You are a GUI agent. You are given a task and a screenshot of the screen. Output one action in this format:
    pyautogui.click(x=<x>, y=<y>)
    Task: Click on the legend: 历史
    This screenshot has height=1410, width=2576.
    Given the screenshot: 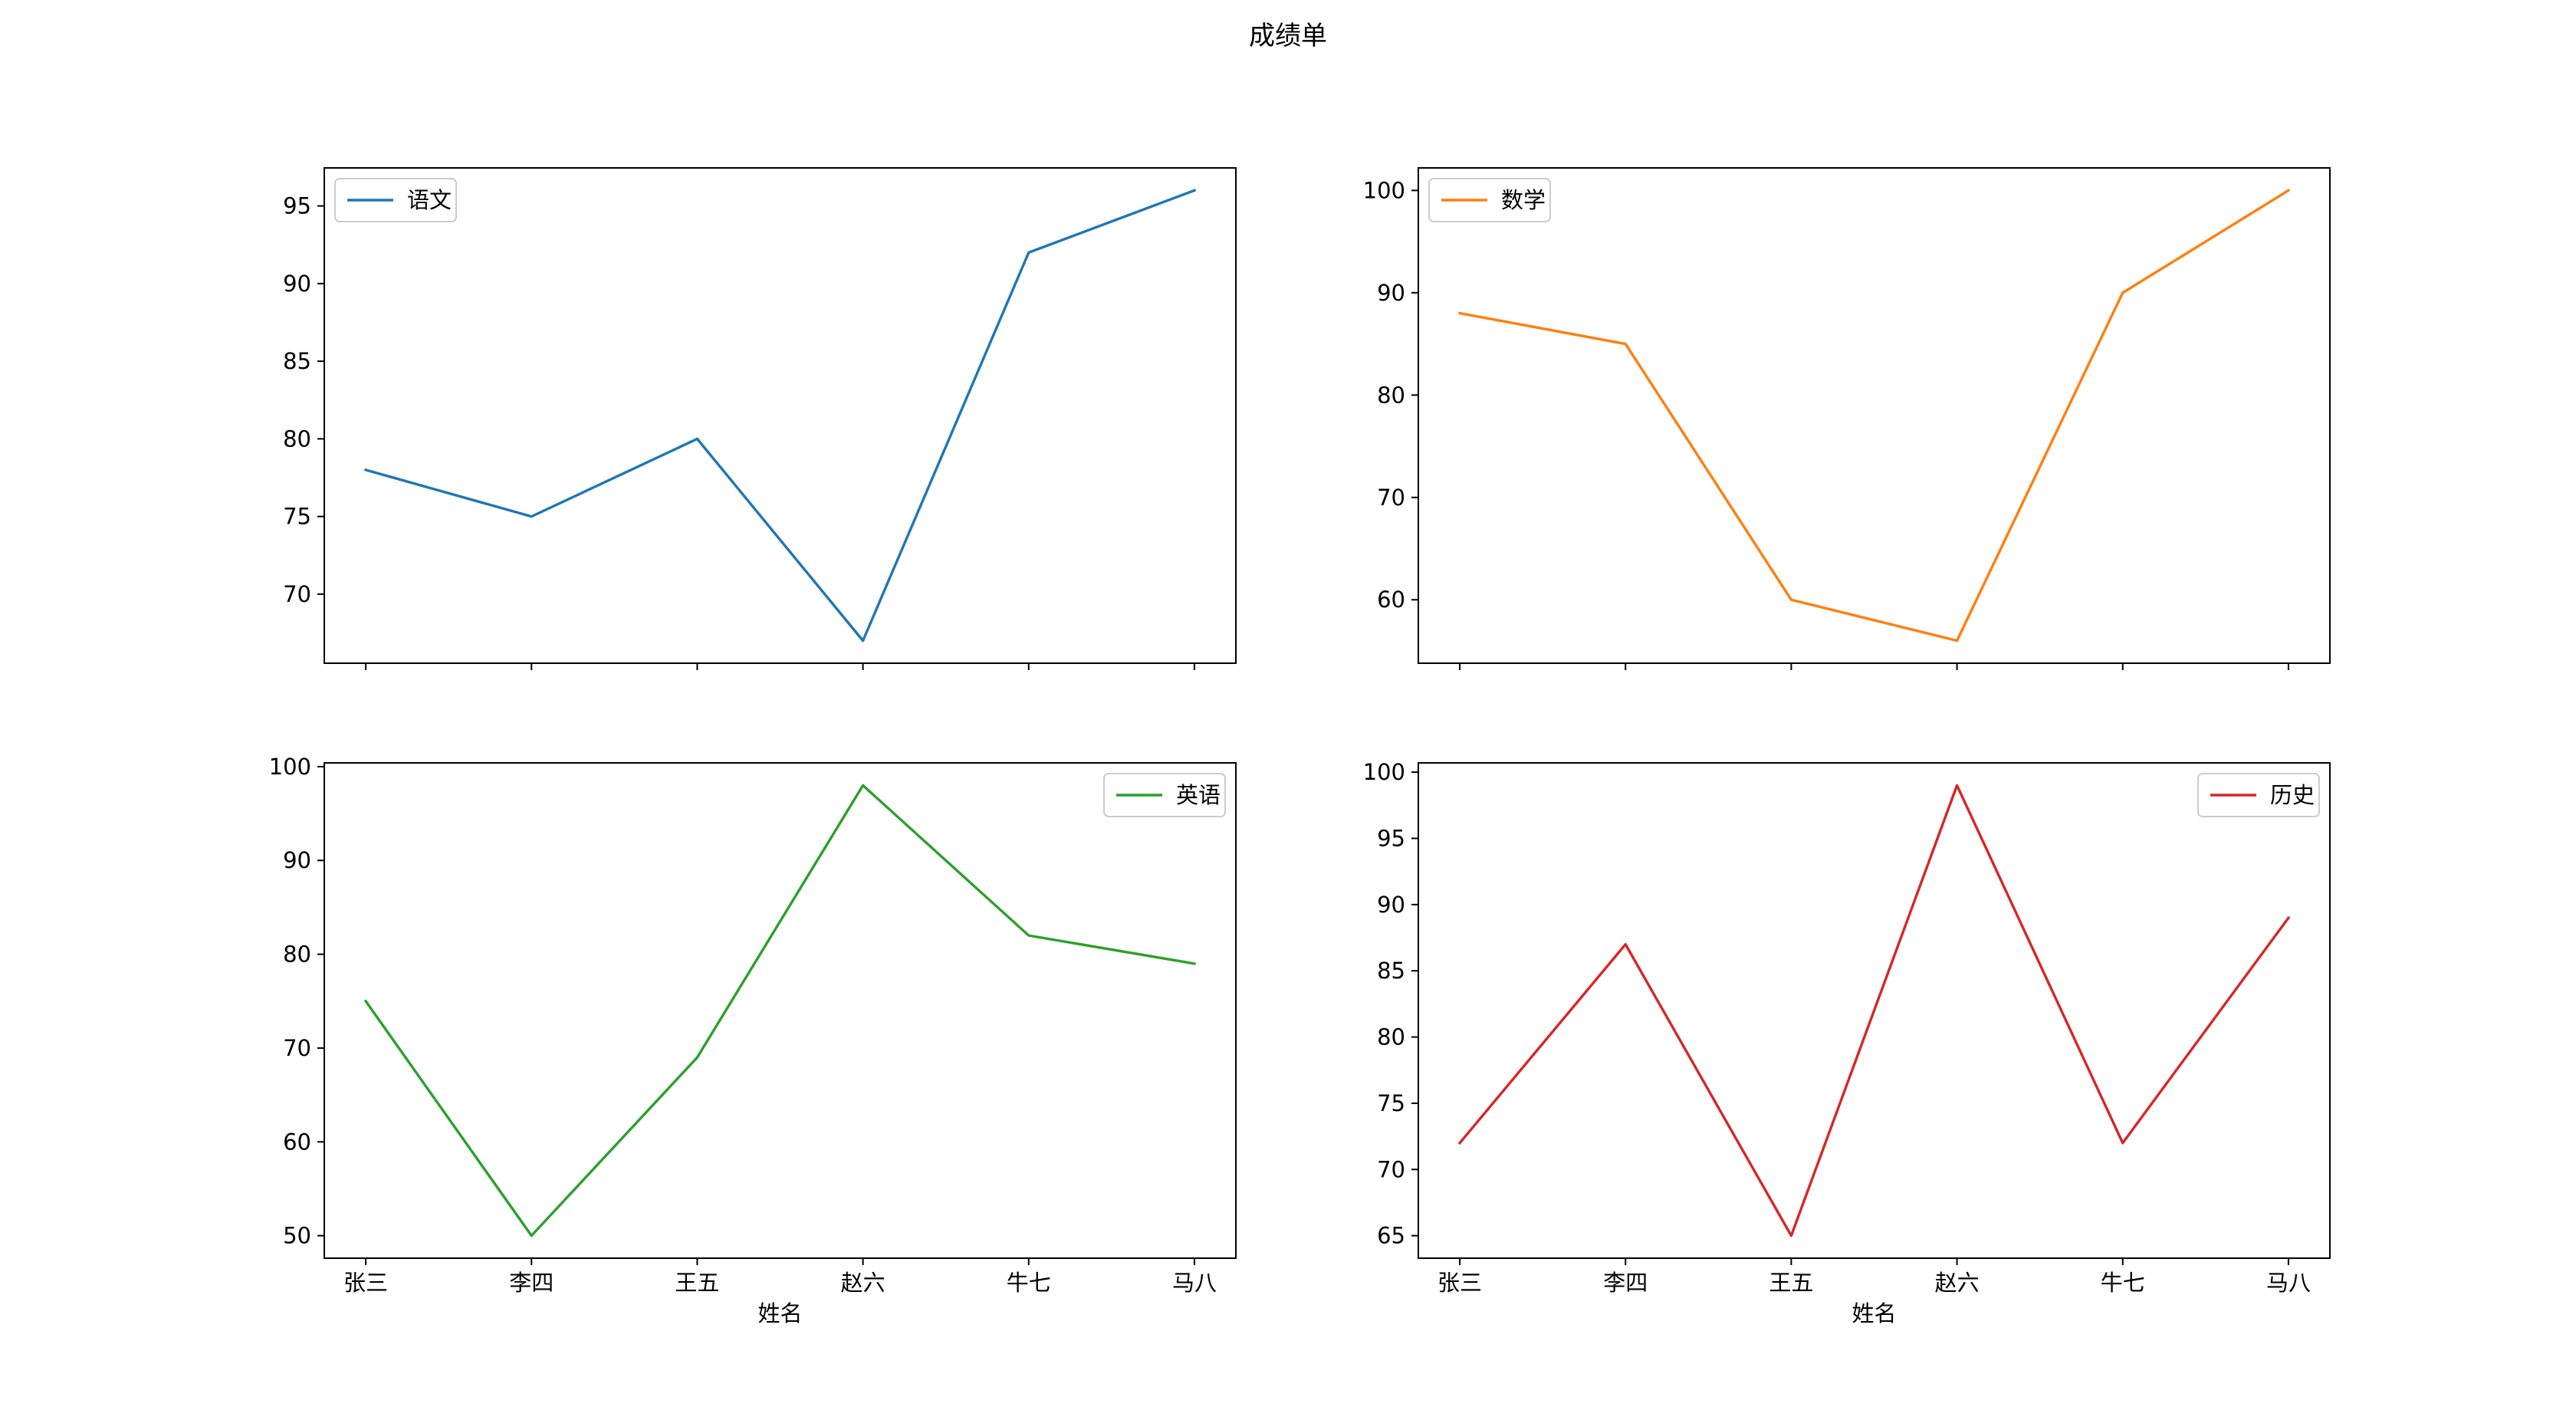 What is the action you would take?
    pyautogui.click(x=2259, y=795)
    